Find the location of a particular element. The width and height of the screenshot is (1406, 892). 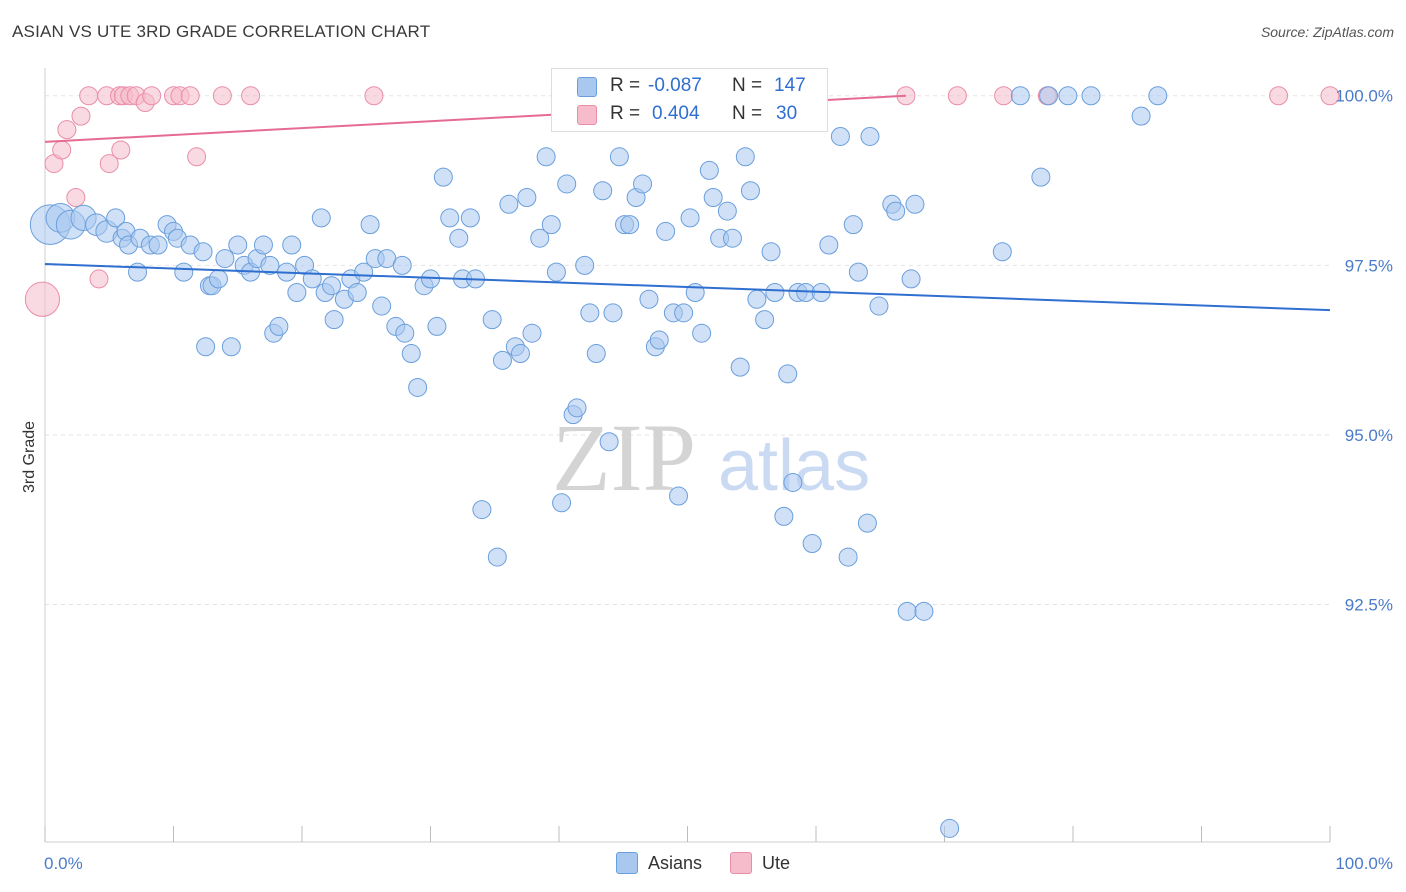

y-tick-label: 100.0% is located at coordinates (1364, 96).